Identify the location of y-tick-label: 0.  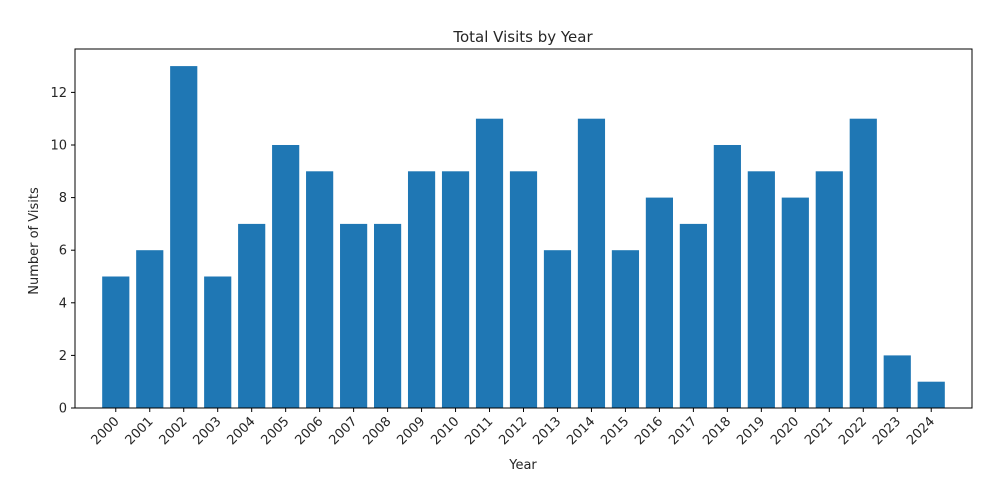
(63, 409).